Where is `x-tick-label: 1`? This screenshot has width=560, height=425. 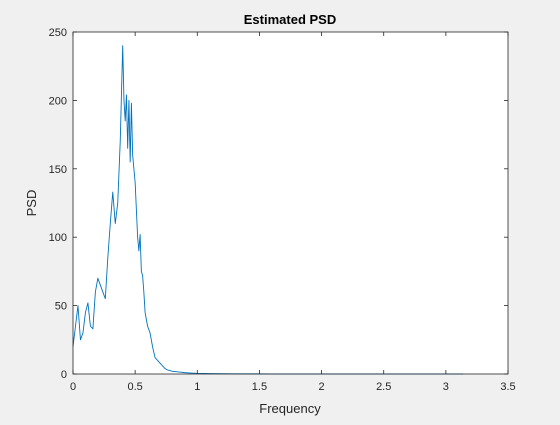
x-tick-label: 1 is located at coordinates (197, 387).